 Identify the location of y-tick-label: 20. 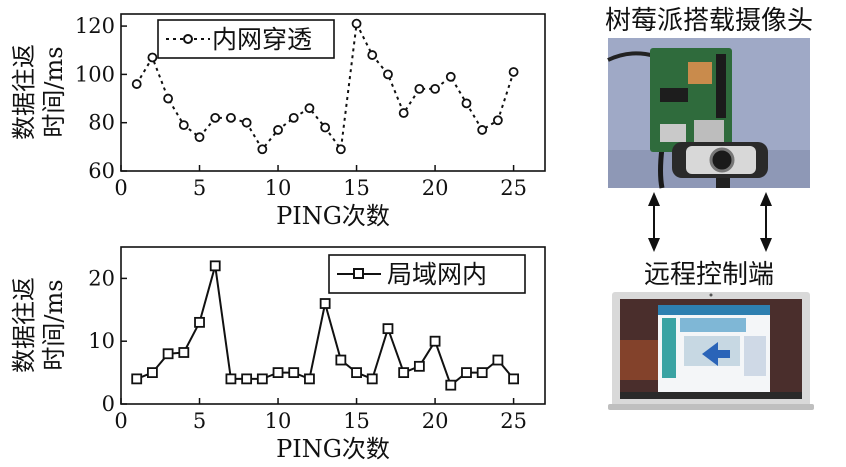
(101, 278).